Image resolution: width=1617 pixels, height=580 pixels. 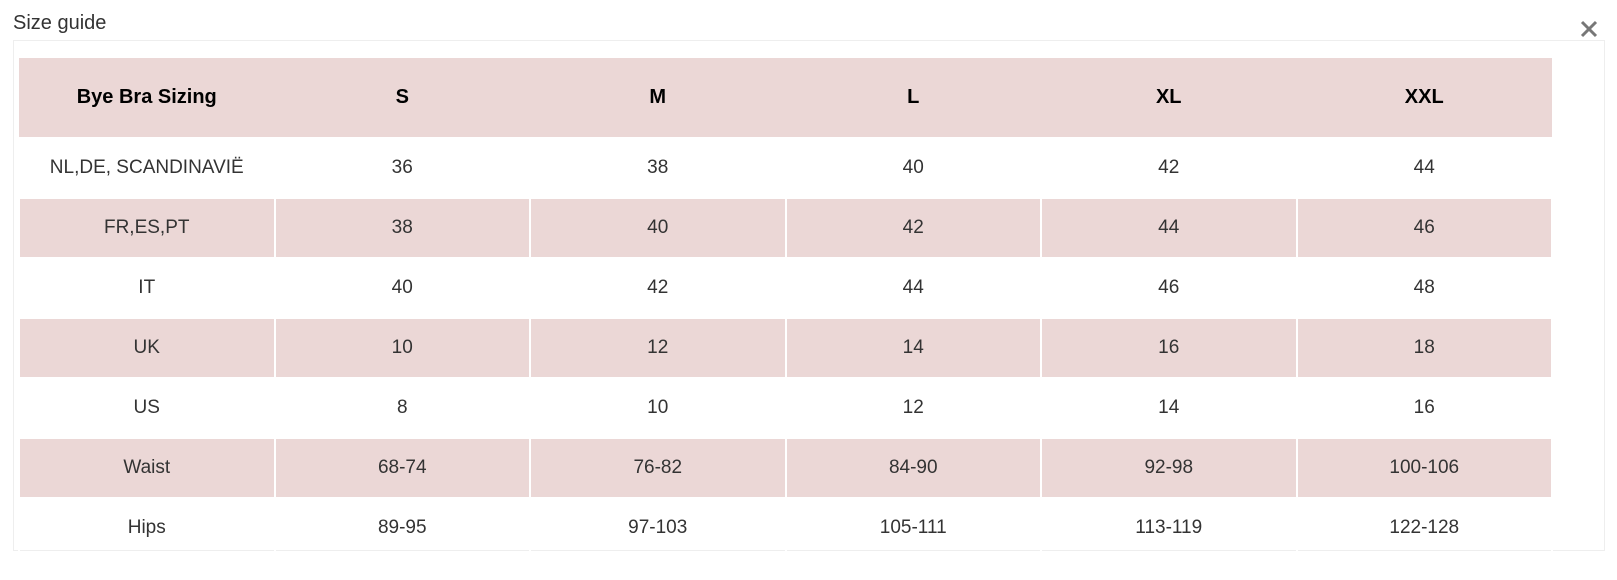 What do you see at coordinates (1424, 288) in the screenshot?
I see `table-cell: 48` at bounding box center [1424, 288].